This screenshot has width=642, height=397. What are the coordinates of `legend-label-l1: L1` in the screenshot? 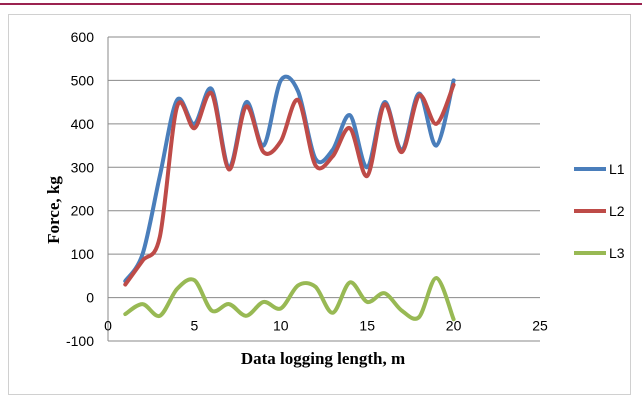 It's located at (617, 169).